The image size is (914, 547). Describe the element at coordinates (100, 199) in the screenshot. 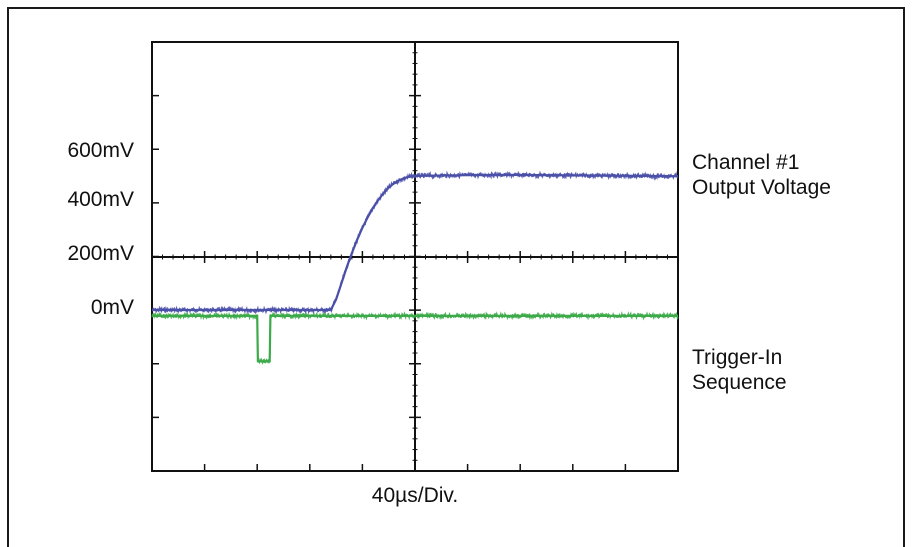

I see `y-tick-label: 400mV` at that location.